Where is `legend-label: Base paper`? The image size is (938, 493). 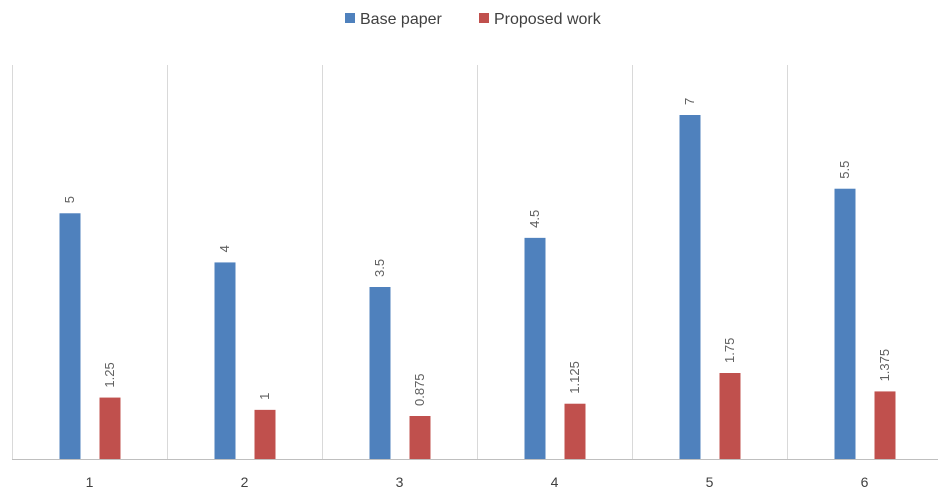
legend-label: Base paper is located at coordinates (401, 19).